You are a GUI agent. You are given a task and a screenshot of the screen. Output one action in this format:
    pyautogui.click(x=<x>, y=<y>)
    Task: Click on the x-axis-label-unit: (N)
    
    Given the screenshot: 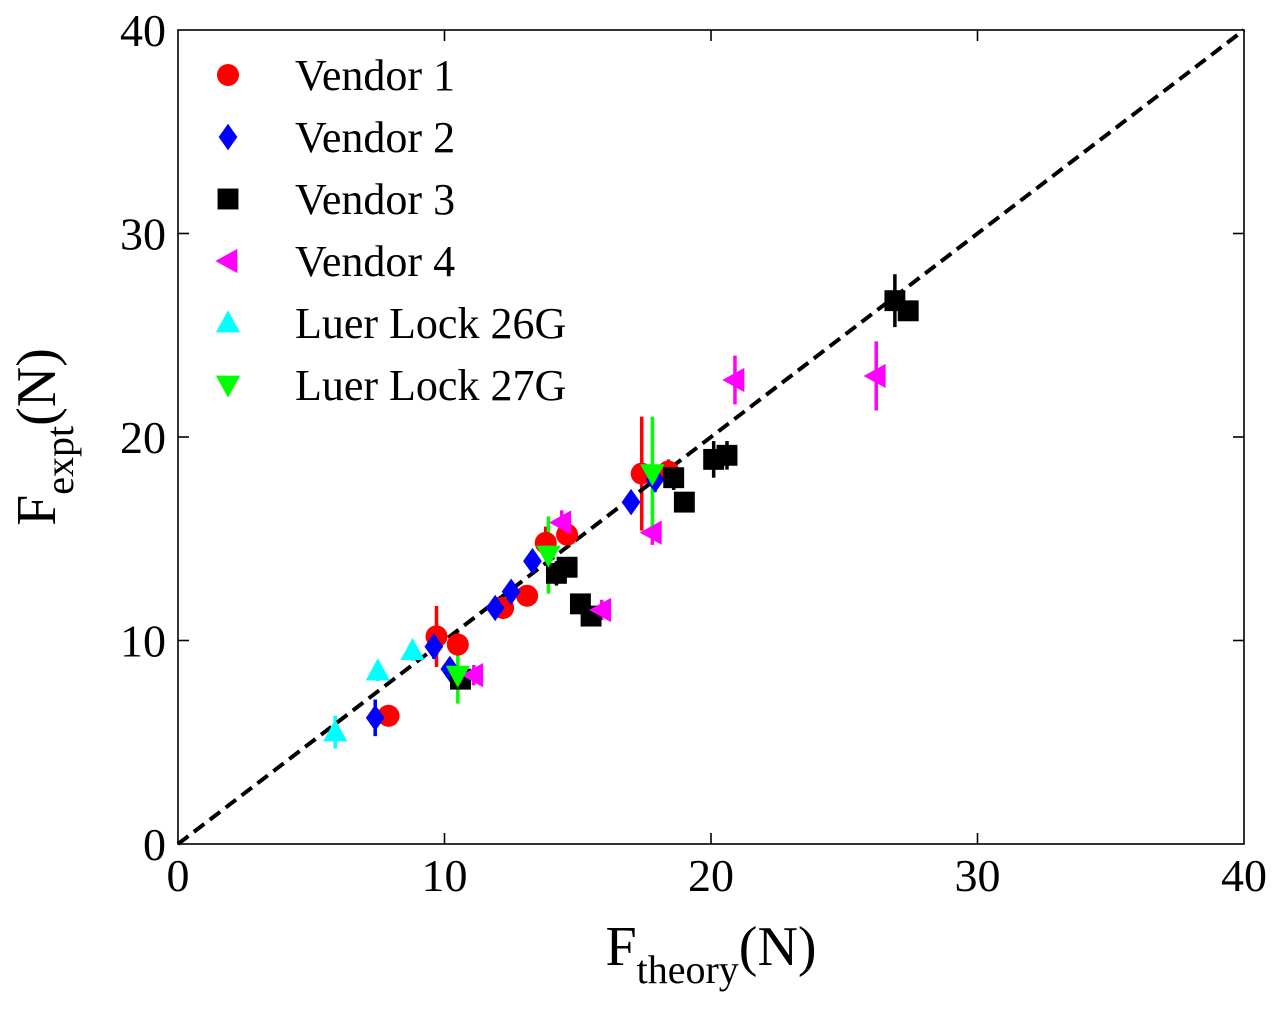 What is the action you would take?
    pyautogui.click(x=778, y=947)
    